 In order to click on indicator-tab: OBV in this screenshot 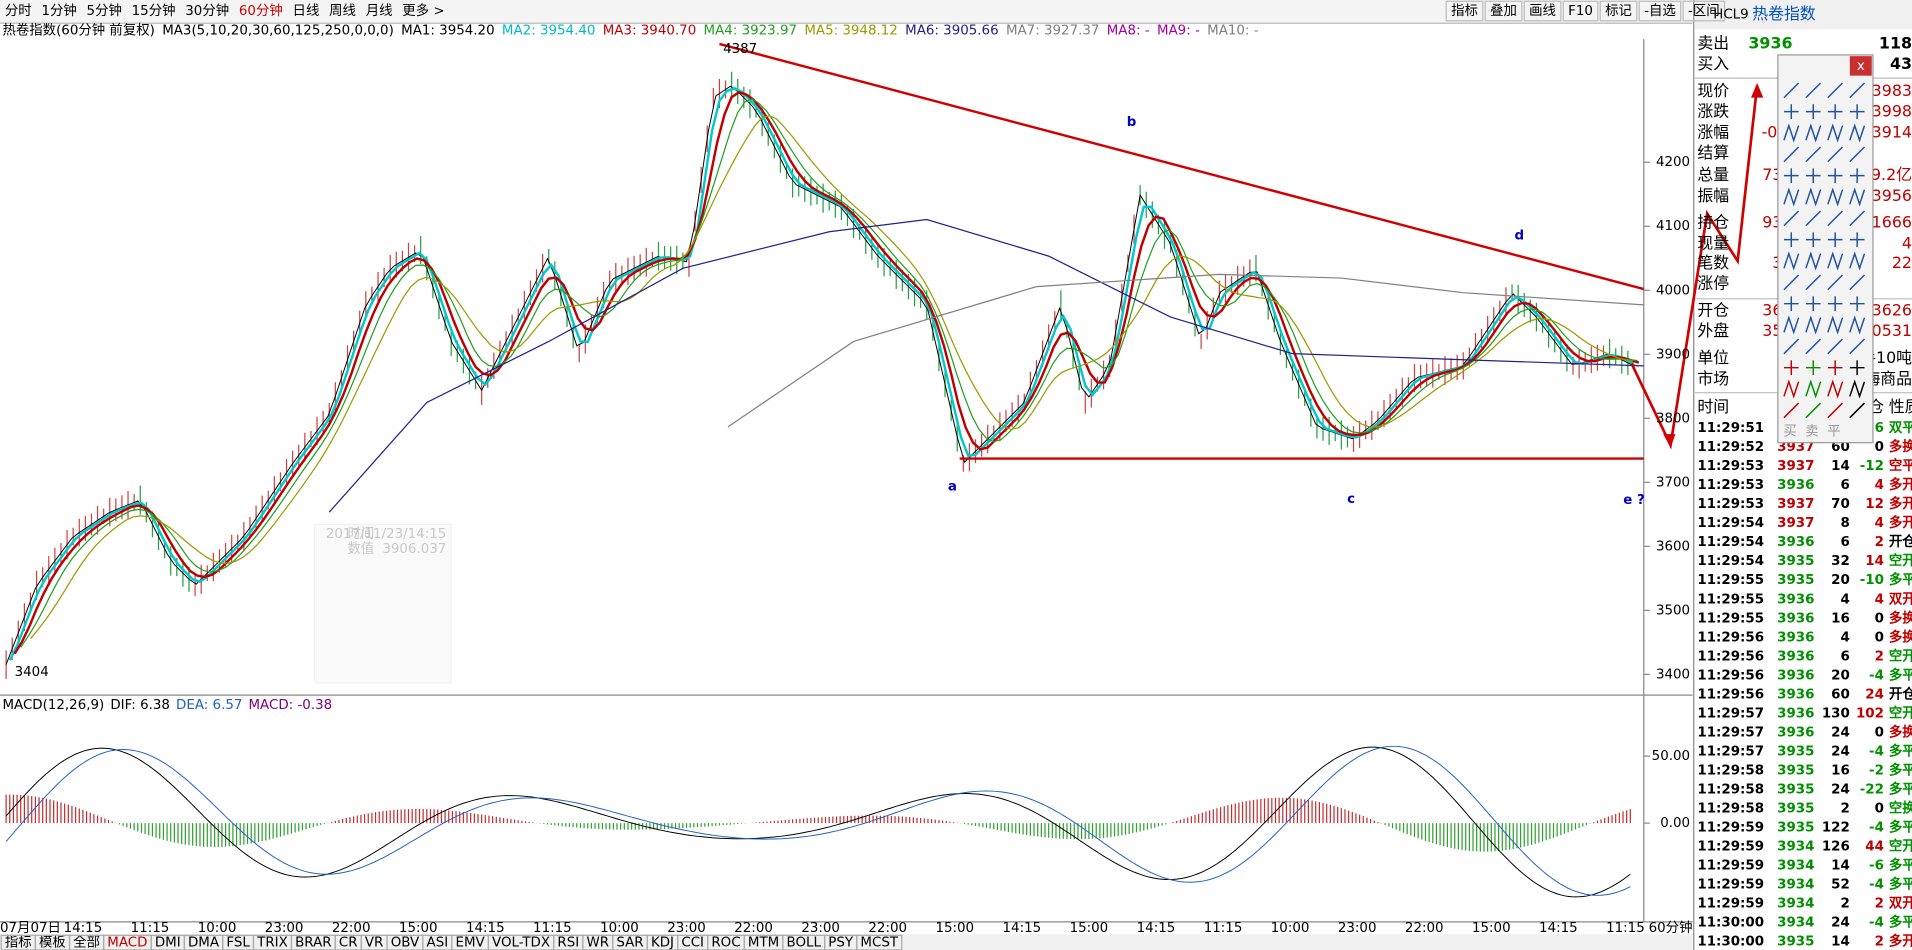, I will do `click(405, 943)`.